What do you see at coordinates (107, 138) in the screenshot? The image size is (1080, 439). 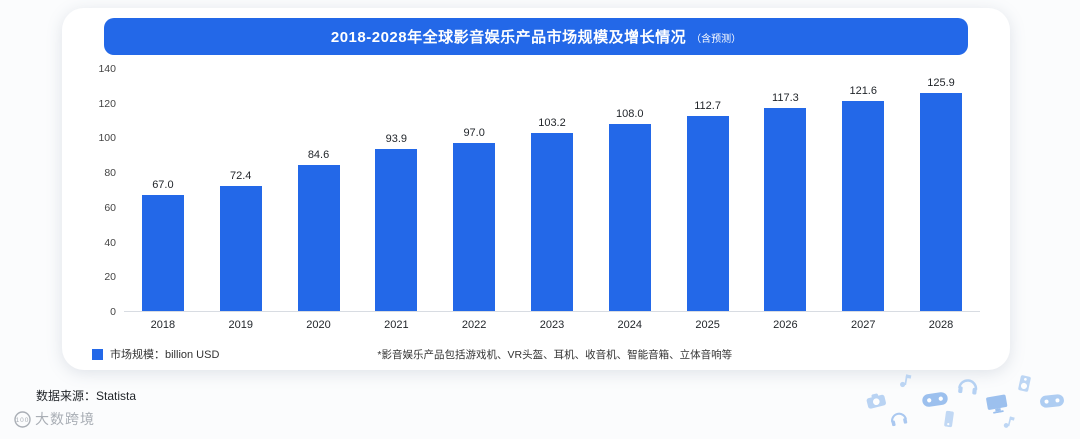 I see `y-tick-label: 100` at bounding box center [107, 138].